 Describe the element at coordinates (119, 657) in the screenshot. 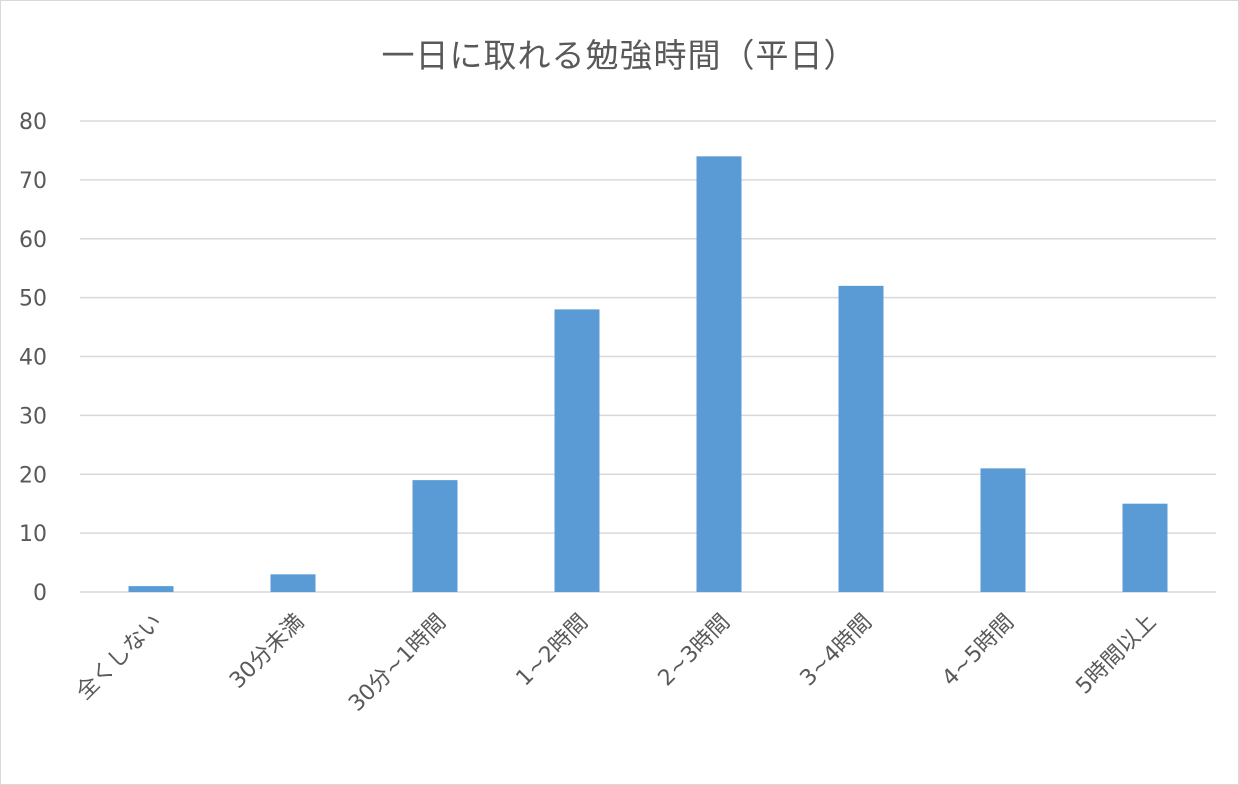

I see `x-tick-label: 全くしない` at that location.